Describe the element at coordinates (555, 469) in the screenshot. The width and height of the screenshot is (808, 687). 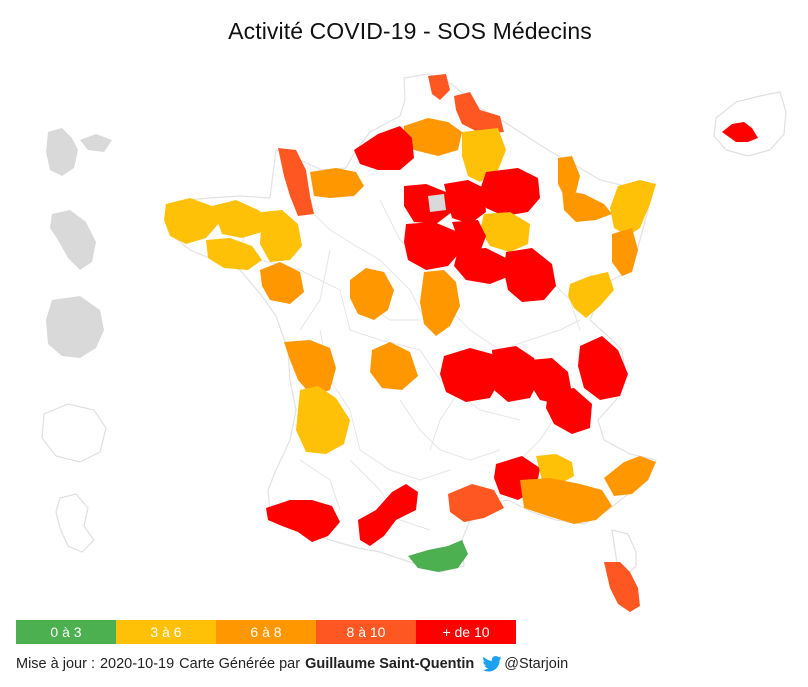
I see `bouches-rhone-department` at that location.